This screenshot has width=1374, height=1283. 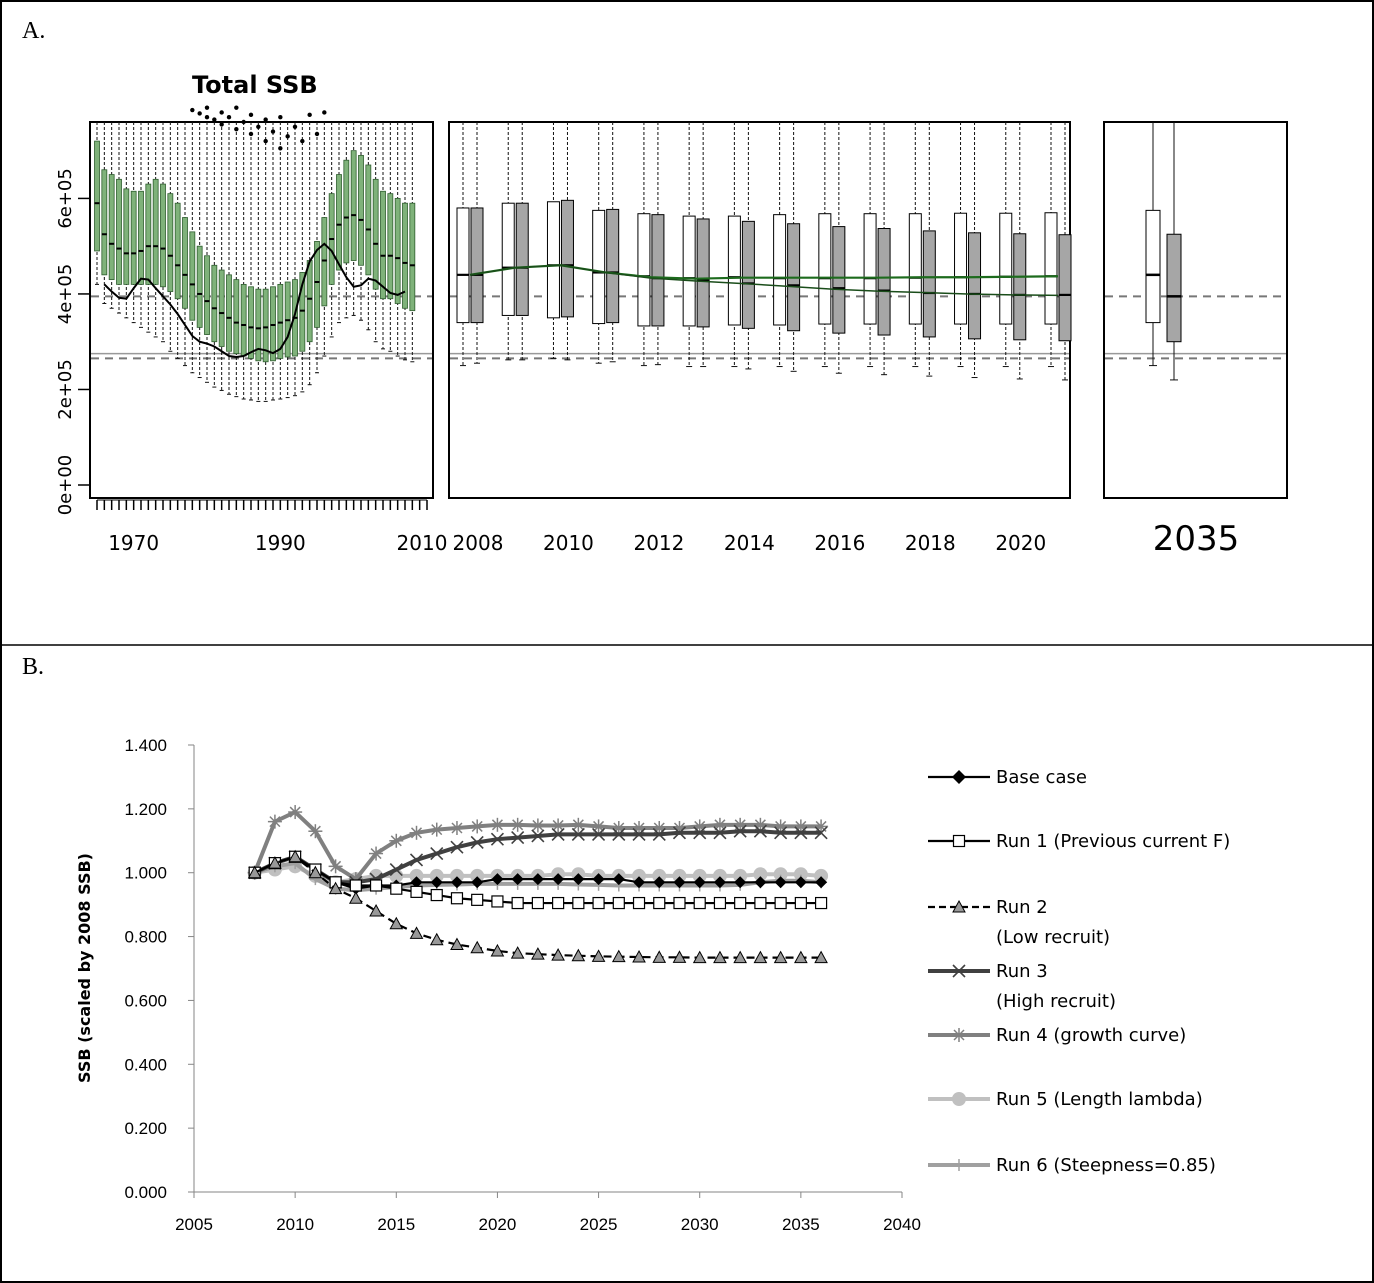 What do you see at coordinates (396, 1224) in the screenshot?
I see `b-x-tick-label: 2015` at bounding box center [396, 1224].